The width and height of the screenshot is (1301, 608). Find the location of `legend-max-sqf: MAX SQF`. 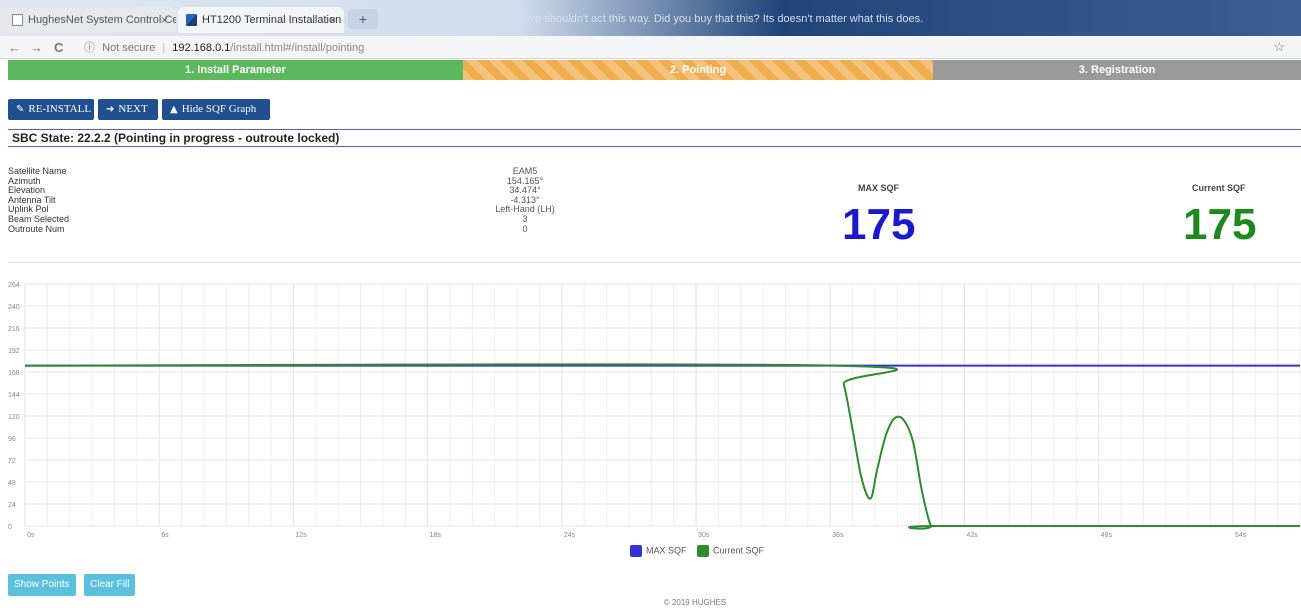

legend-max-sqf: MAX SQF is located at coordinates (658, 551).